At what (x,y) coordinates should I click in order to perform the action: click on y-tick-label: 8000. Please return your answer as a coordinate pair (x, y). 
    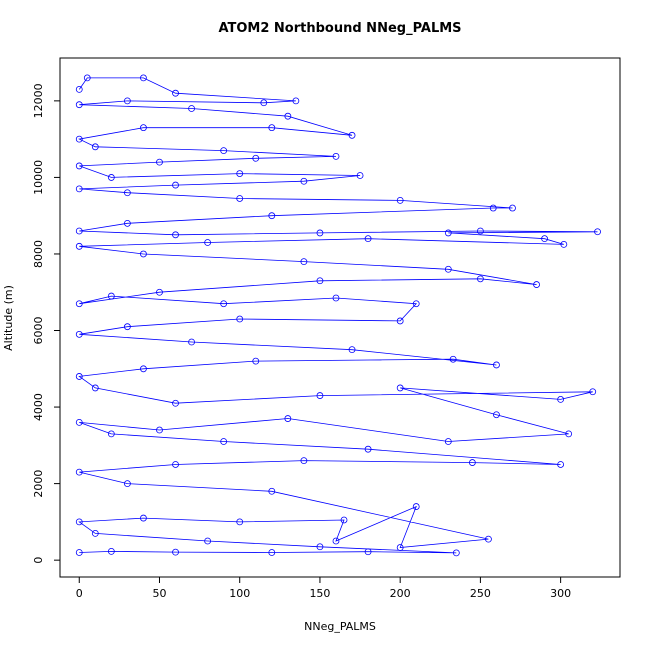
    Looking at the image, I should click on (38, 254).